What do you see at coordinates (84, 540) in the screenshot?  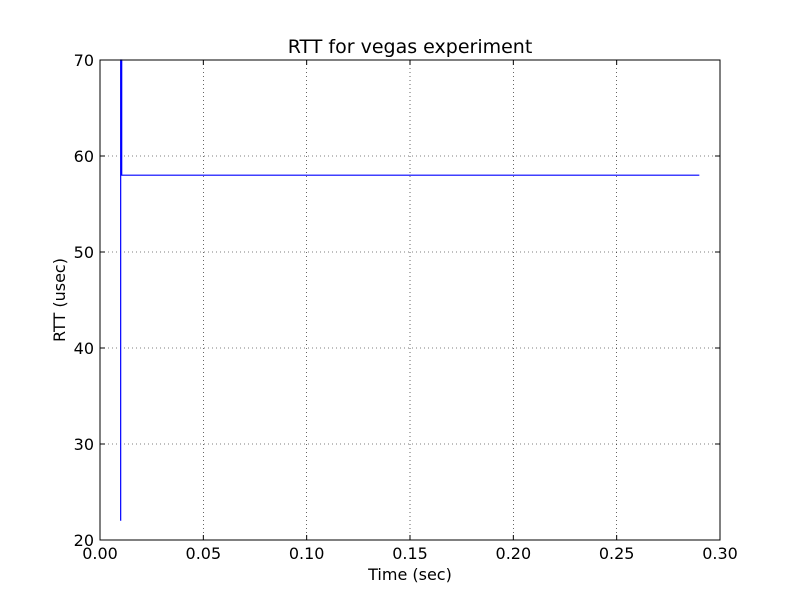 I see `y-tick-label: 20` at bounding box center [84, 540].